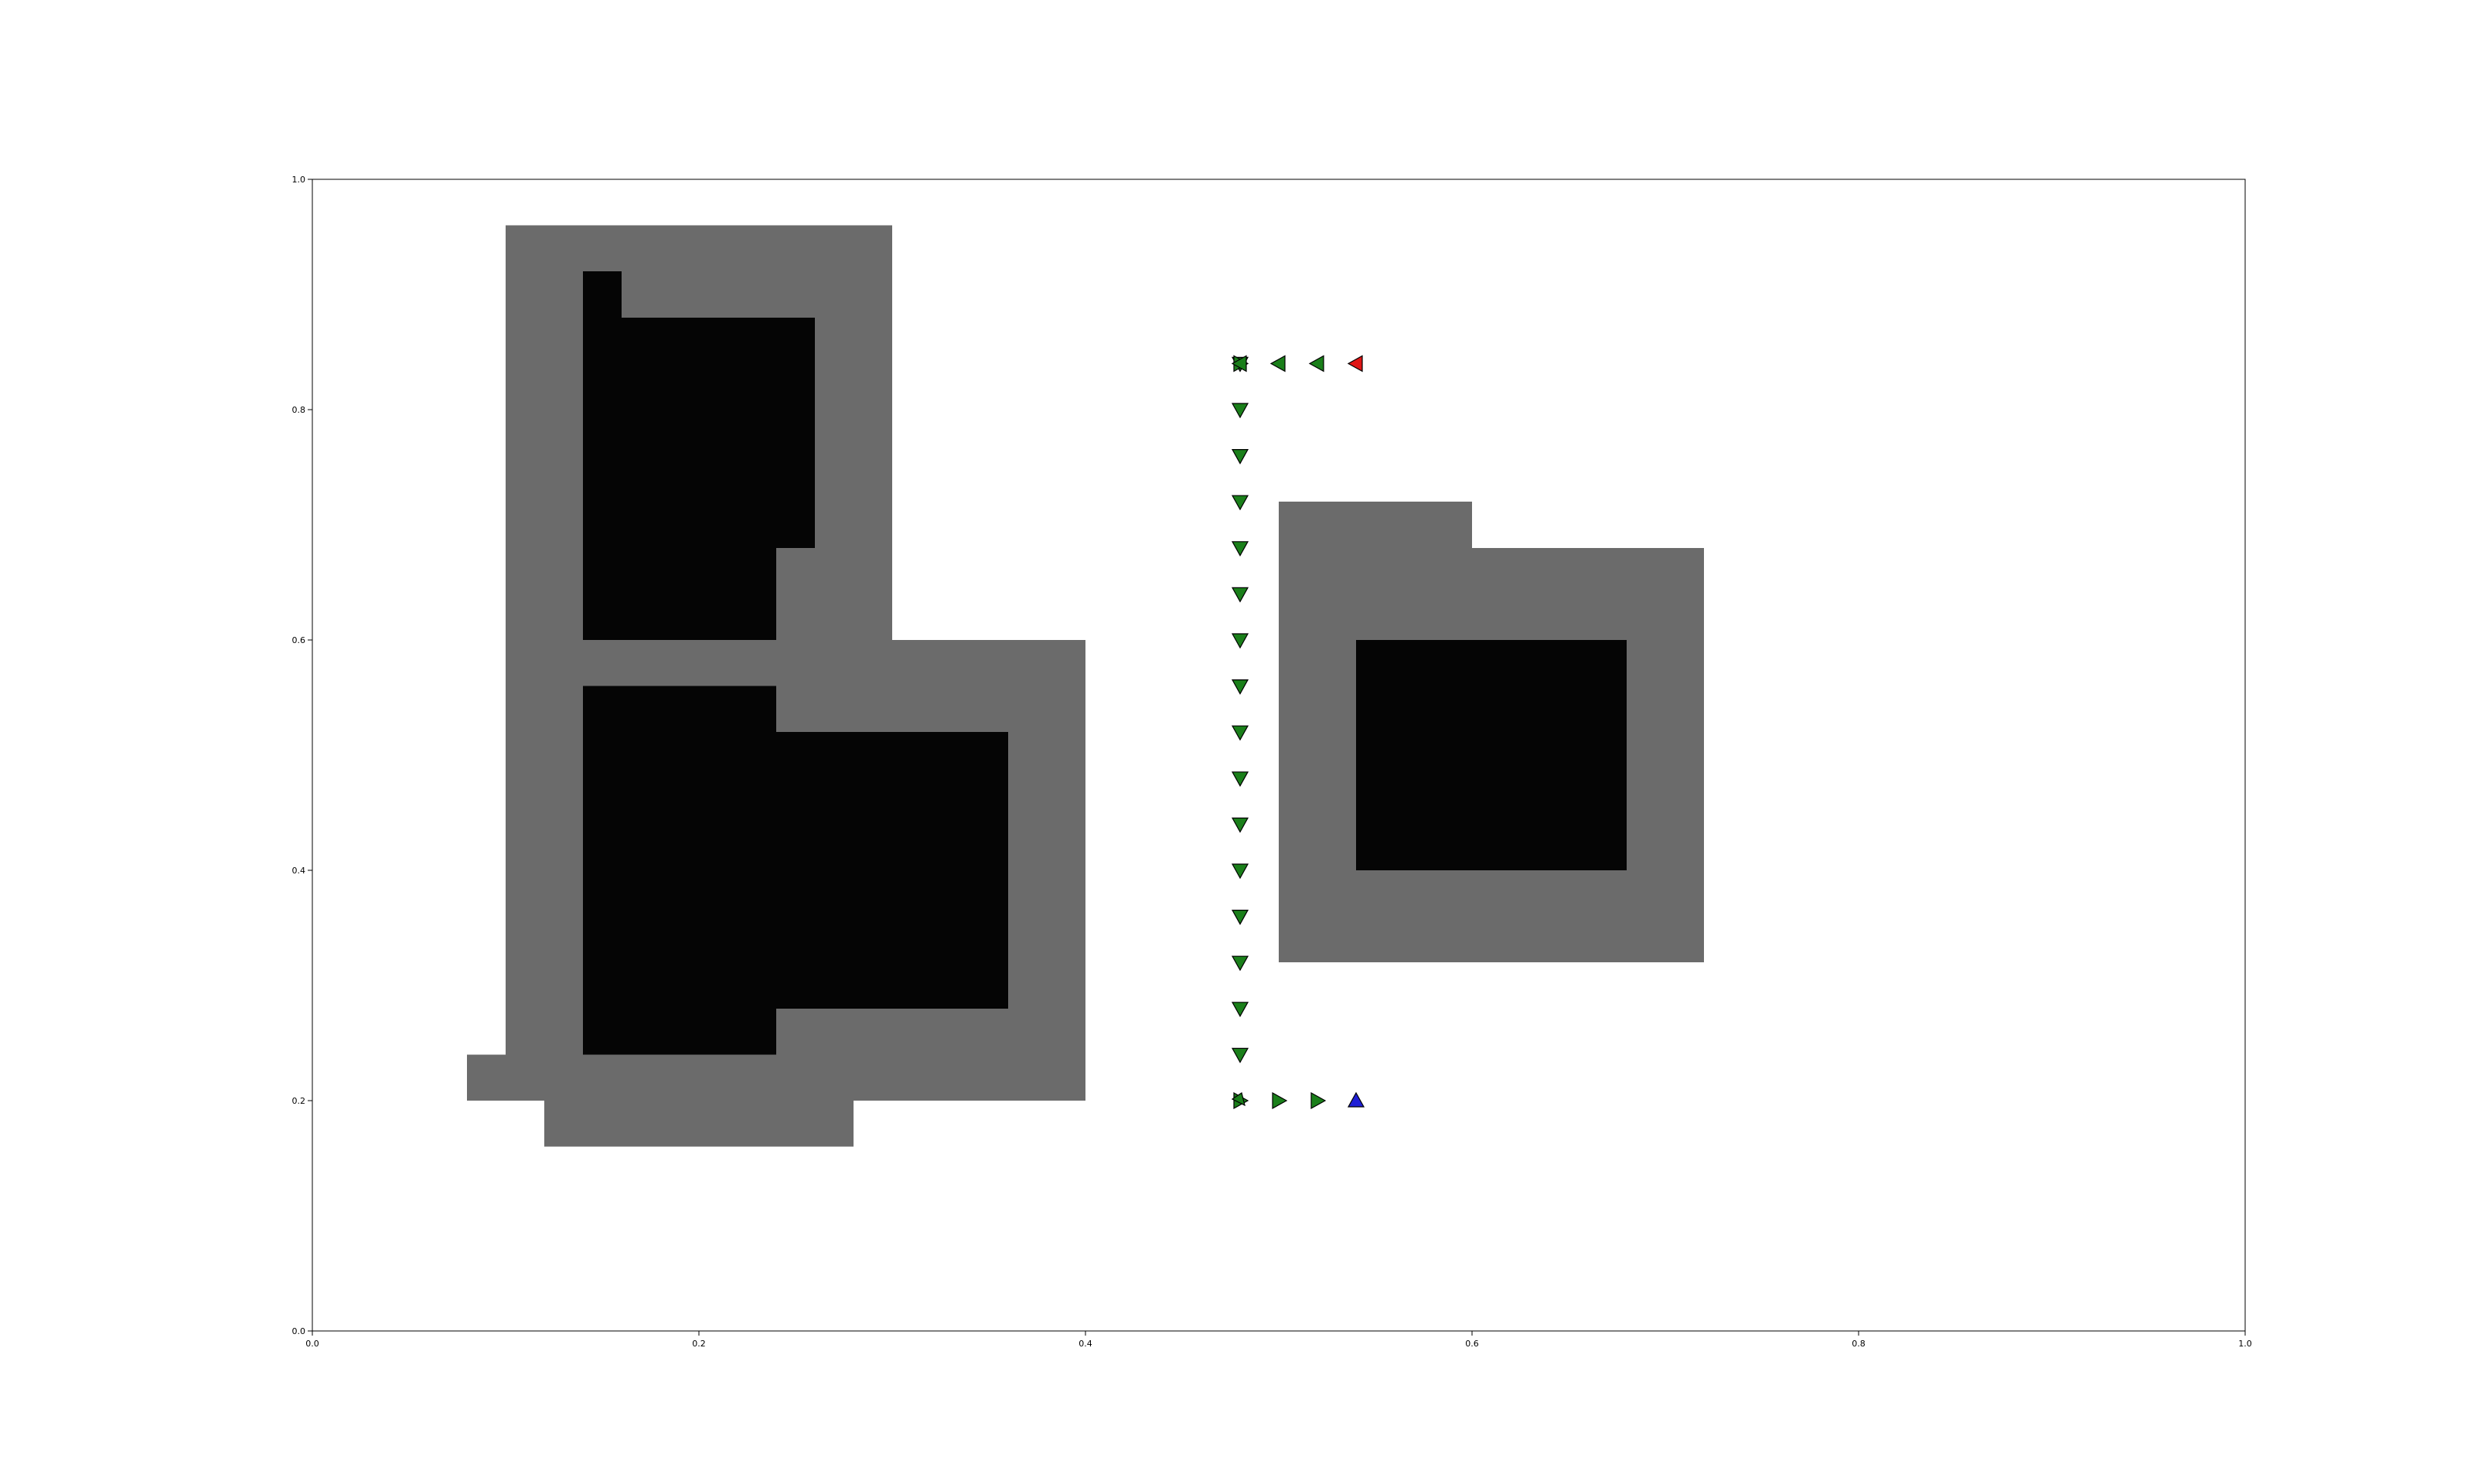  I want to click on goal-marker, so click(1355, 364).